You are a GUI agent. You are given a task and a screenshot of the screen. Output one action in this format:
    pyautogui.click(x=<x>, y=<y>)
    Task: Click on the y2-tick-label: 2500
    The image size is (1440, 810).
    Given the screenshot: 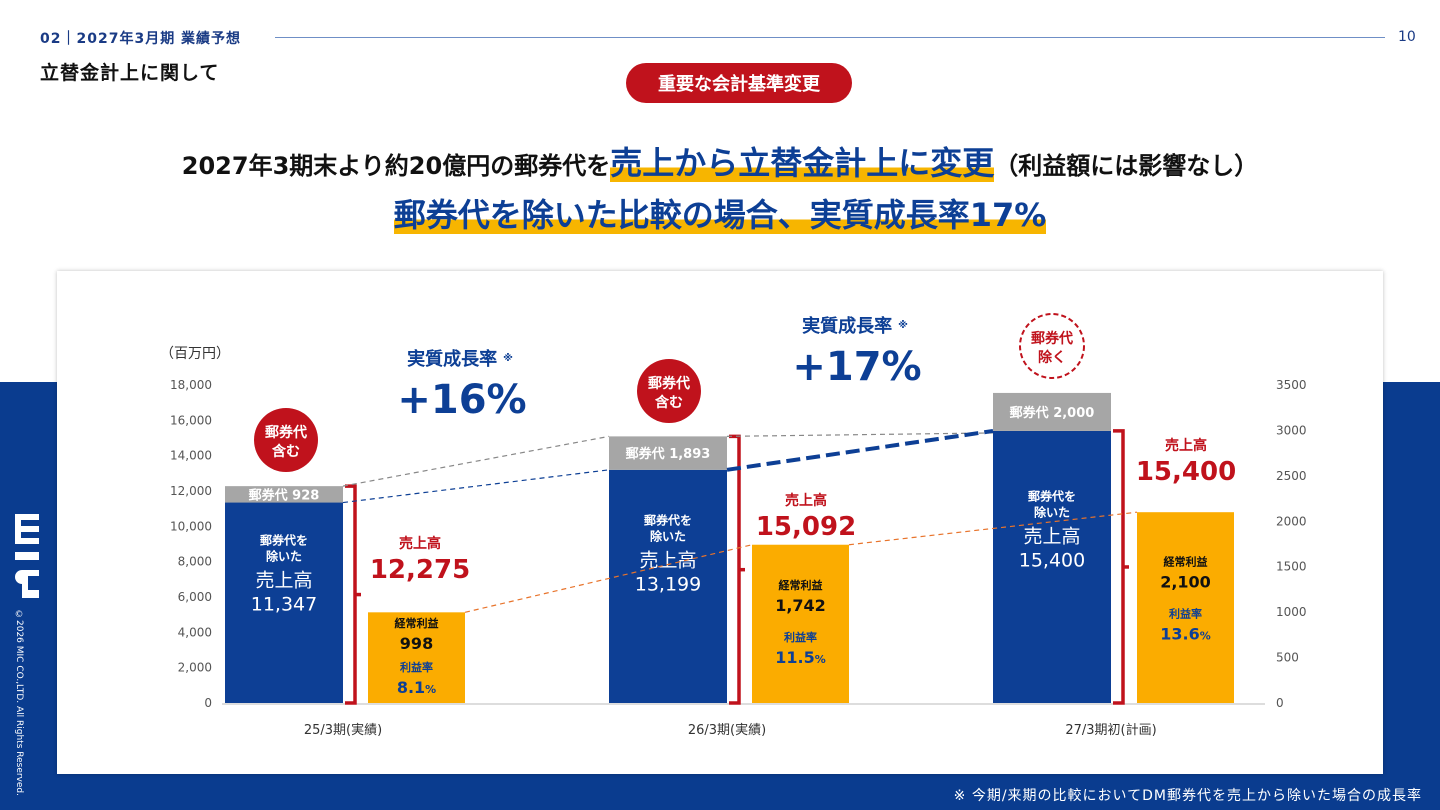 What is the action you would take?
    pyautogui.click(x=1291, y=476)
    